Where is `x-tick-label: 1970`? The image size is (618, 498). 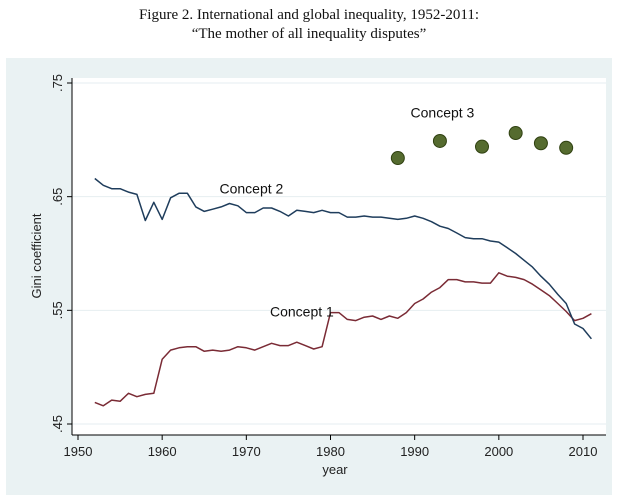
x-tick-label: 1970 is located at coordinates (246, 451).